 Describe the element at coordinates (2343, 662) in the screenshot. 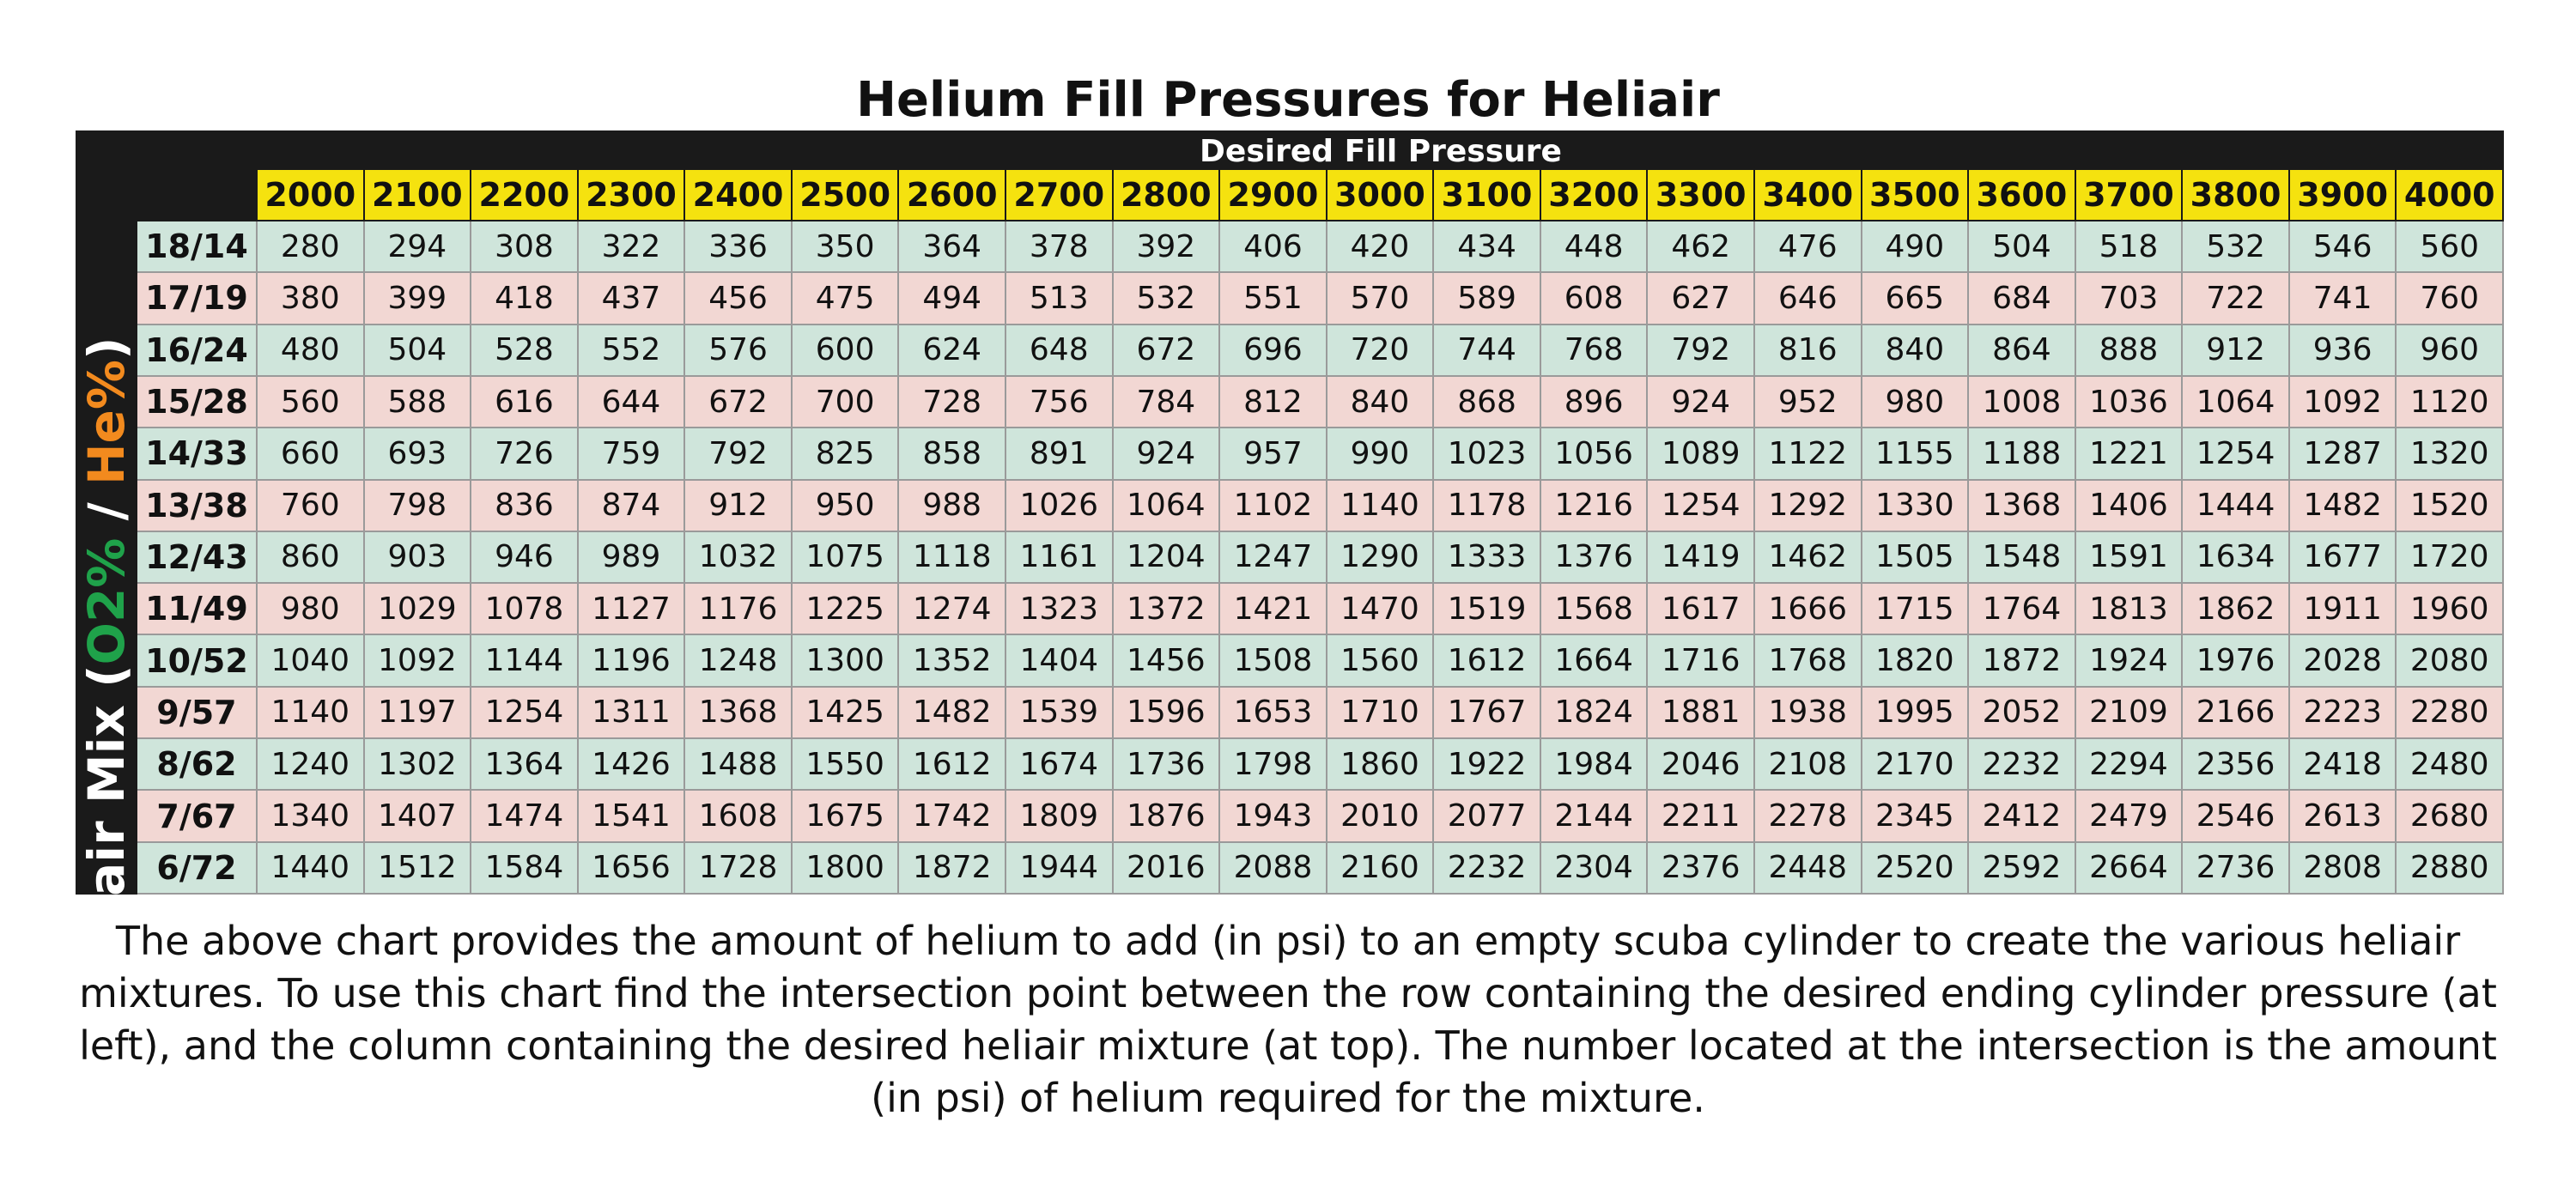

I see `table-cell: 2028` at that location.